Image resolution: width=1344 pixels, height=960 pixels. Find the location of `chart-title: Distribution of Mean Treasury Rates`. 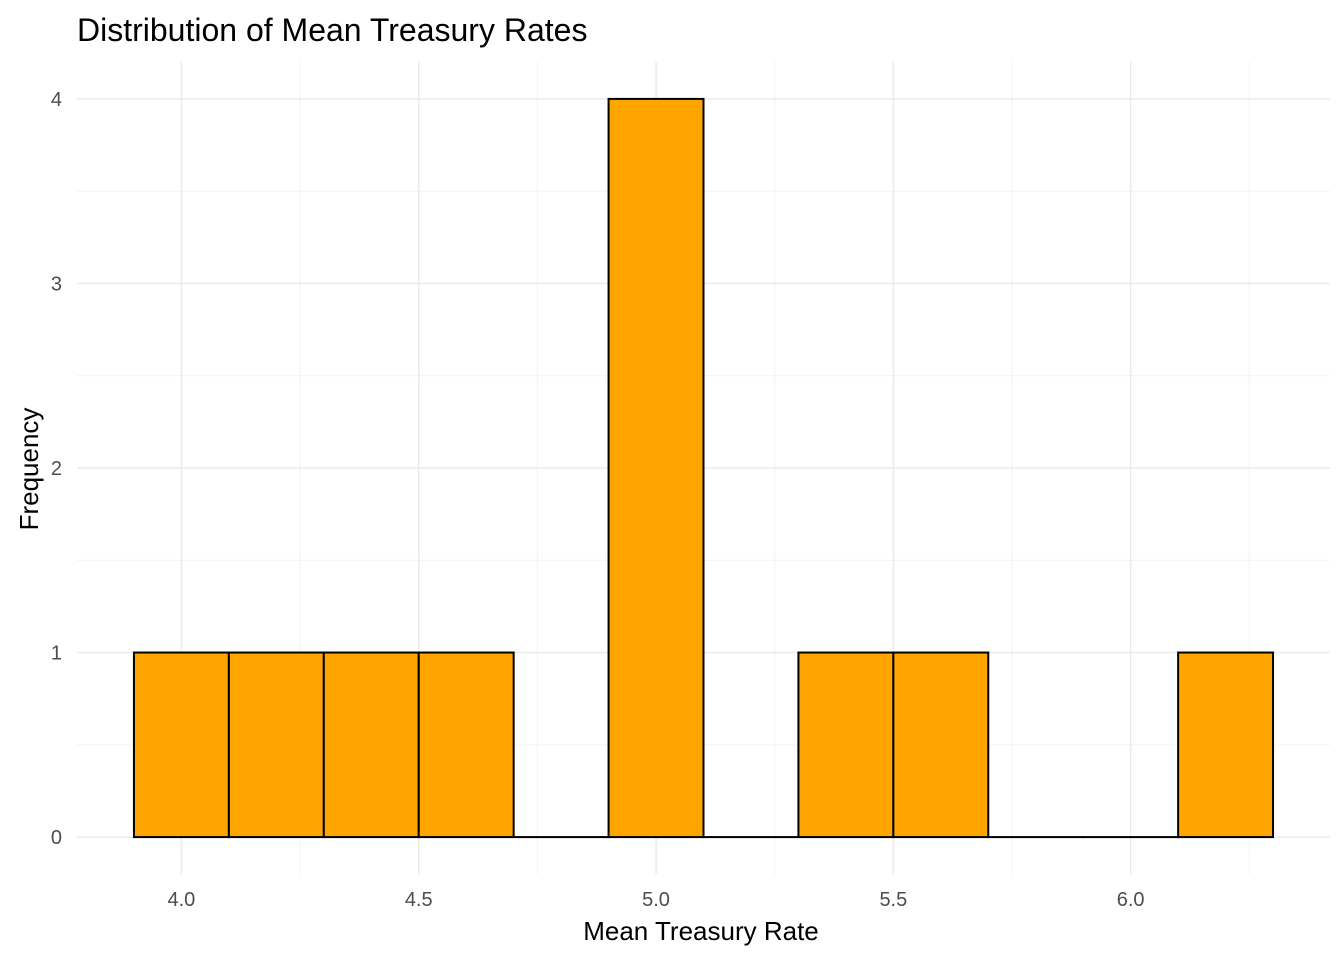

chart-title: Distribution of Mean Treasury Rates is located at coordinates (332, 30).